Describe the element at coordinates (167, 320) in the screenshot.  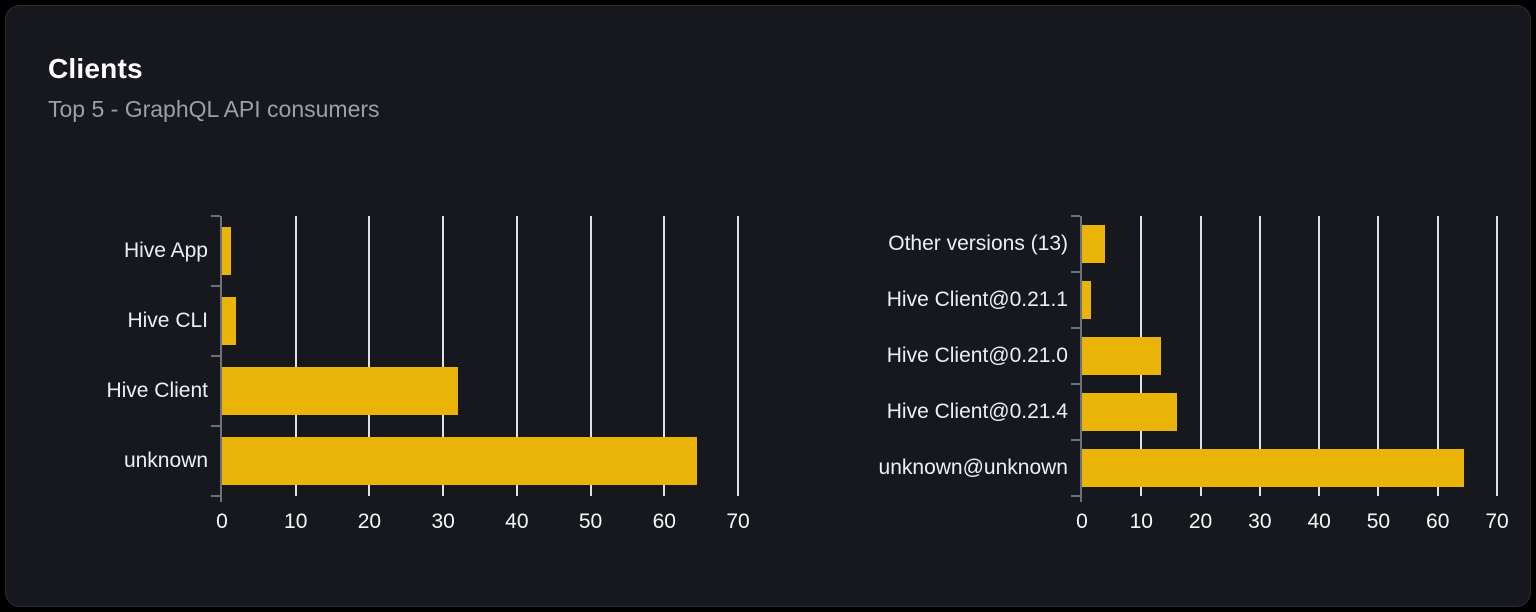
I see `category-label: Hive CLI` at that location.